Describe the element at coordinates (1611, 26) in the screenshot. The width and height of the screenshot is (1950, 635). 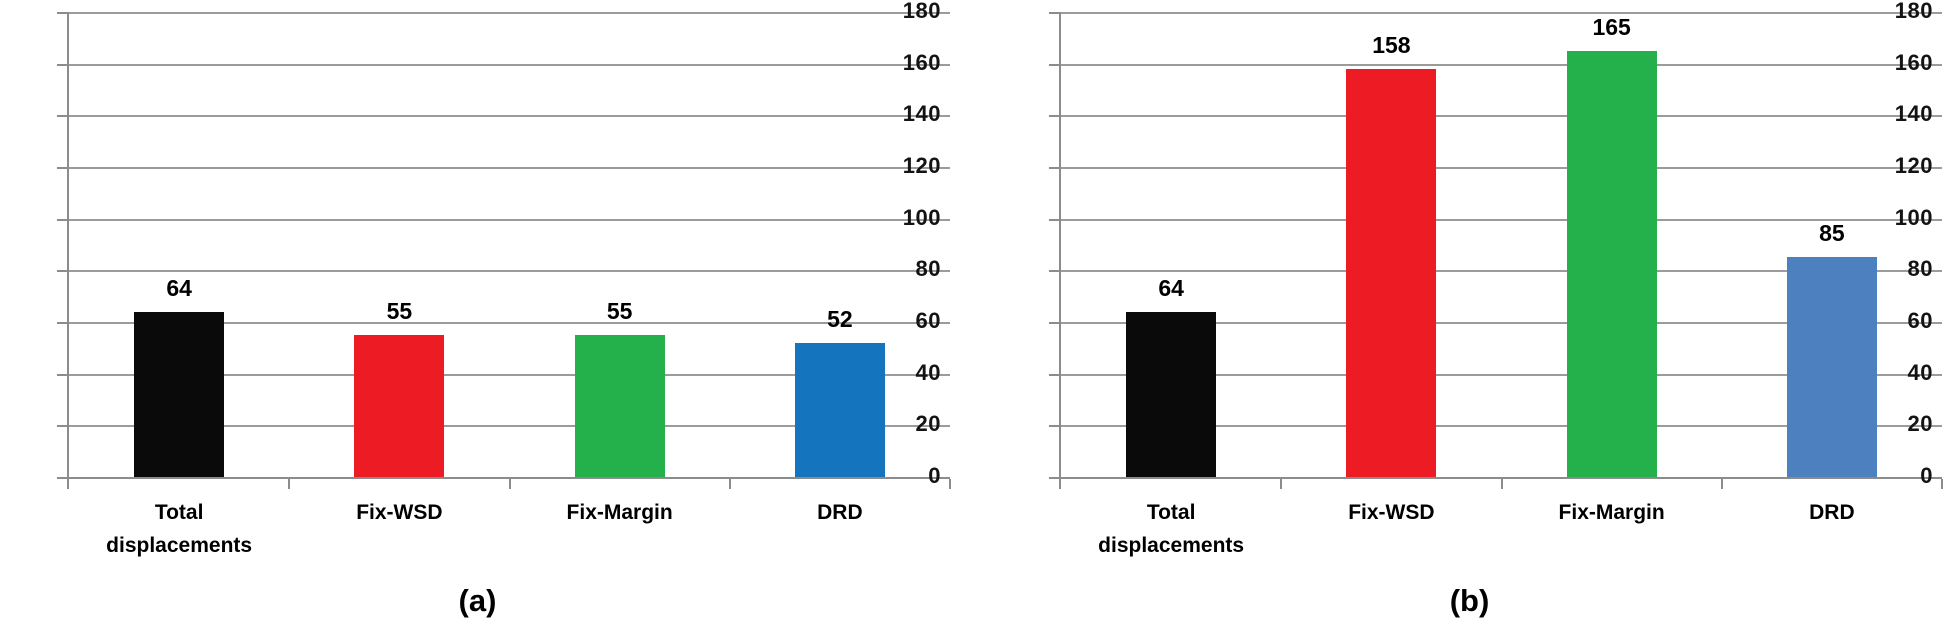
I see `value-label: 165` at that location.